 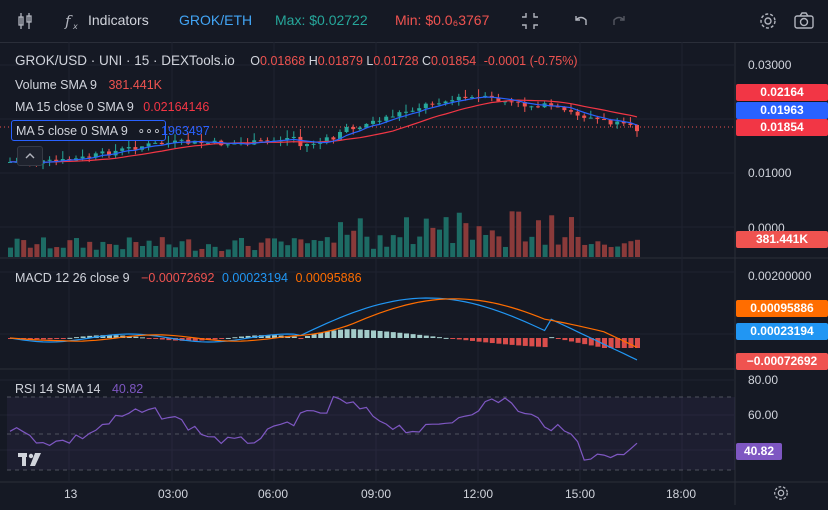 I want to click on rsi-legend: RSI 14 SMA 14 40.82, so click(x=79, y=389).